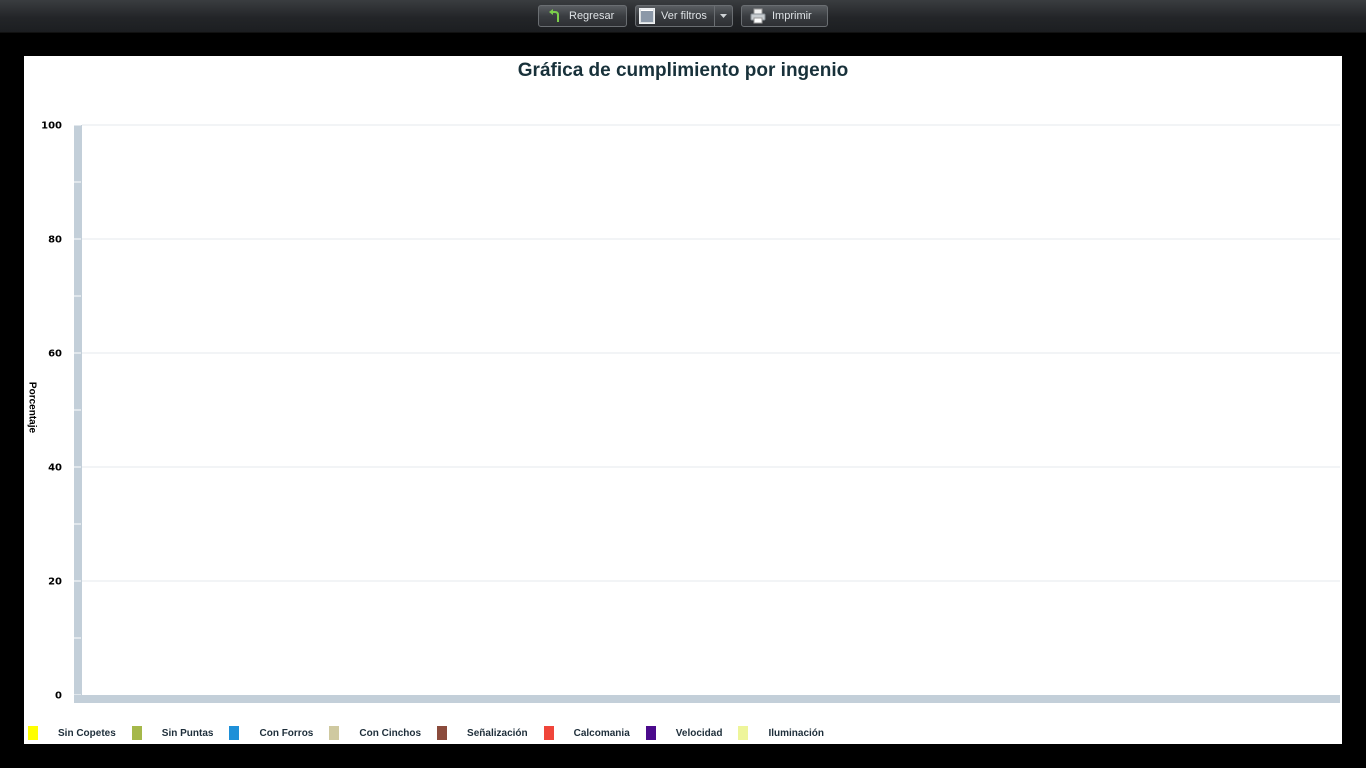 Image resolution: width=1366 pixels, height=768 pixels. I want to click on printer-icon, so click(758, 16).